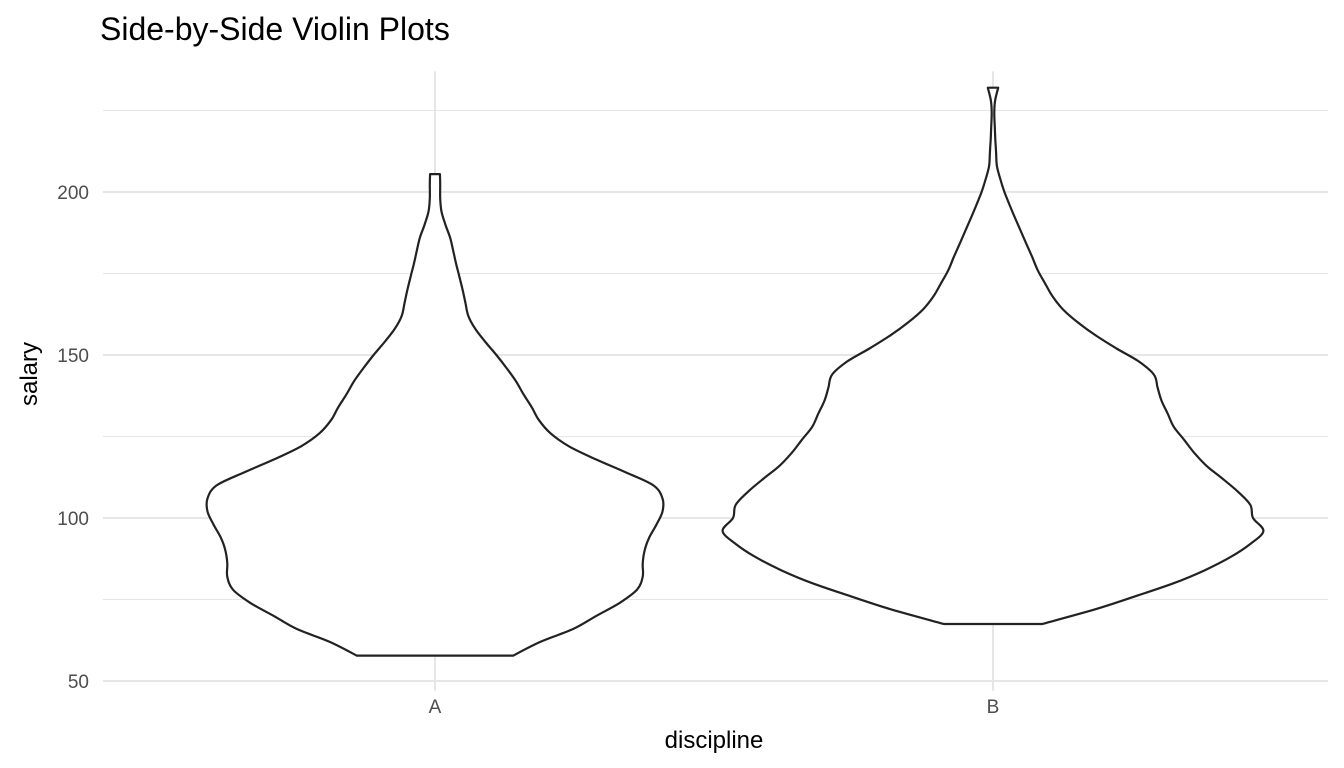 The height and width of the screenshot is (768, 1344). Describe the element at coordinates (73, 193) in the screenshot. I see `y-tick-label: 200` at that location.